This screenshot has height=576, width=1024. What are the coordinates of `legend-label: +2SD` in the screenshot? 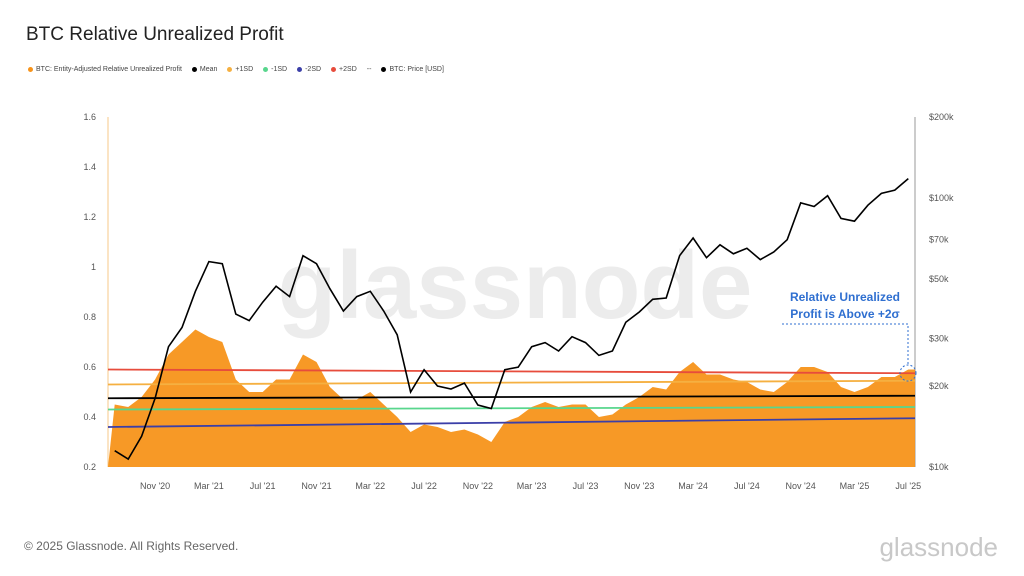 It's located at (348, 69).